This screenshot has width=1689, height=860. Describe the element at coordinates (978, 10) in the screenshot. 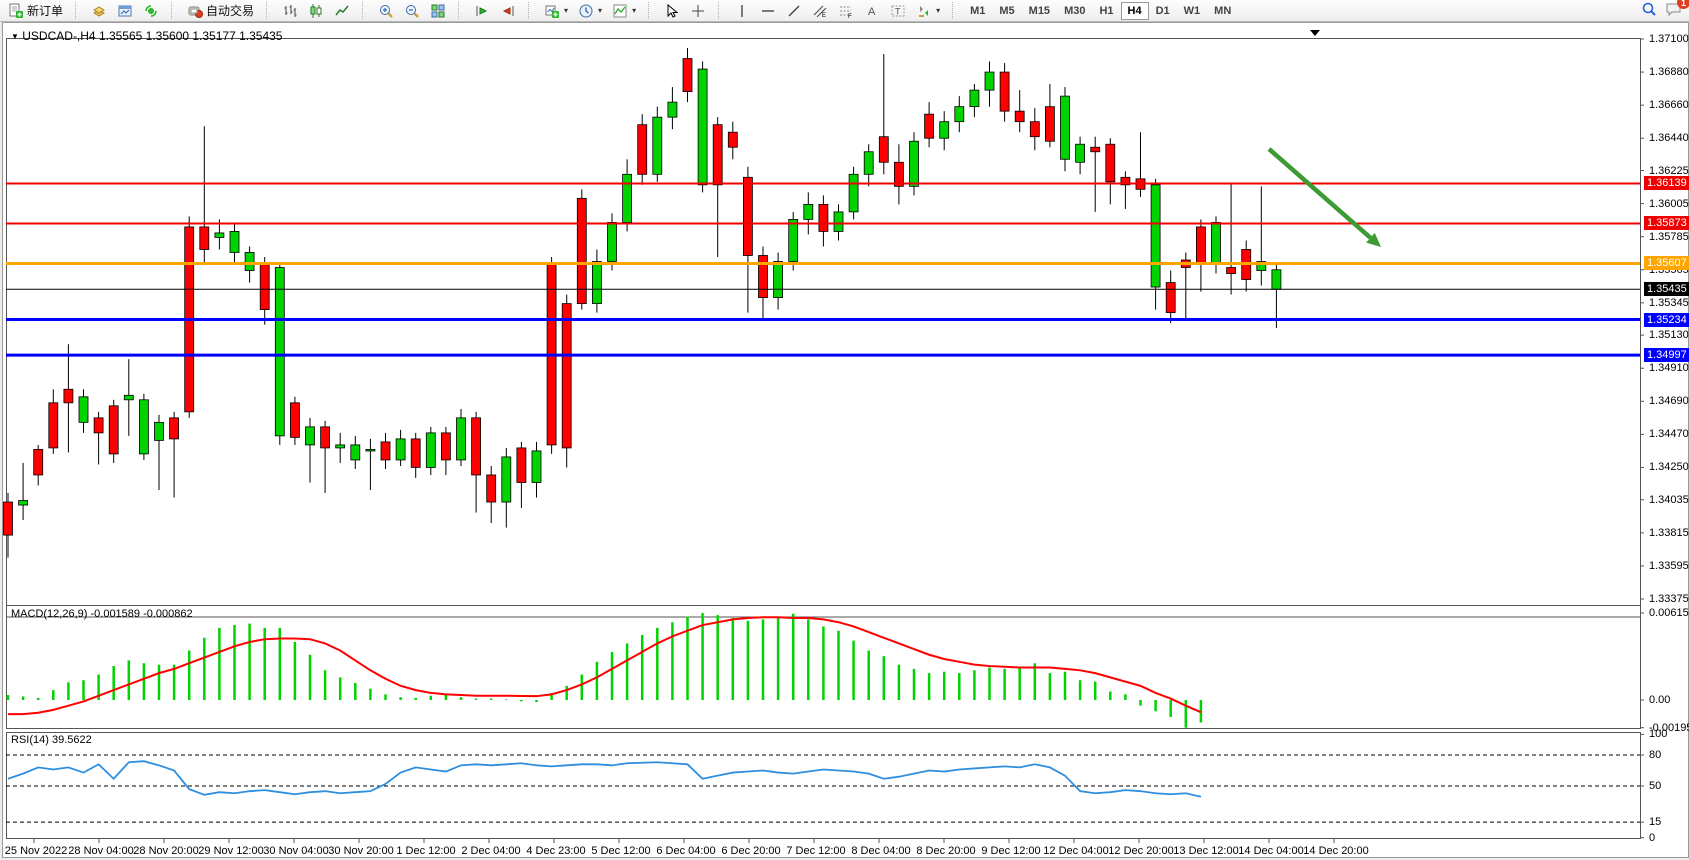

I see `timeframe-M1: M1` at that location.